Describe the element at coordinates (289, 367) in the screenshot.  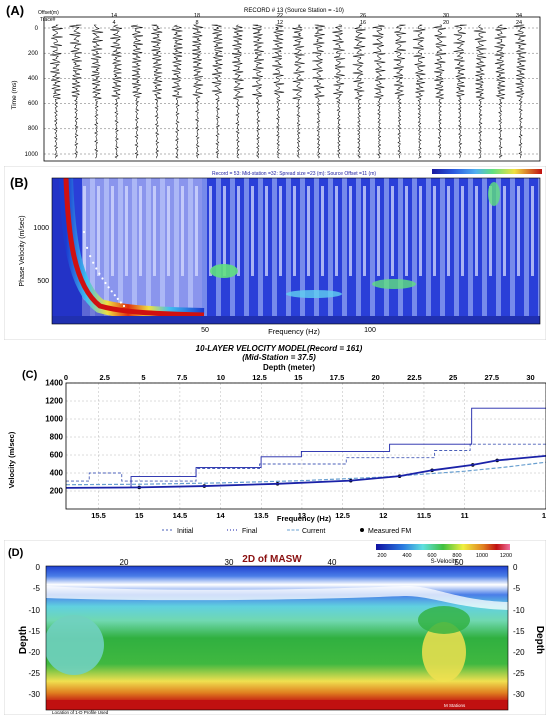
I see `depth-axis-label: Depth (meter)` at that location.